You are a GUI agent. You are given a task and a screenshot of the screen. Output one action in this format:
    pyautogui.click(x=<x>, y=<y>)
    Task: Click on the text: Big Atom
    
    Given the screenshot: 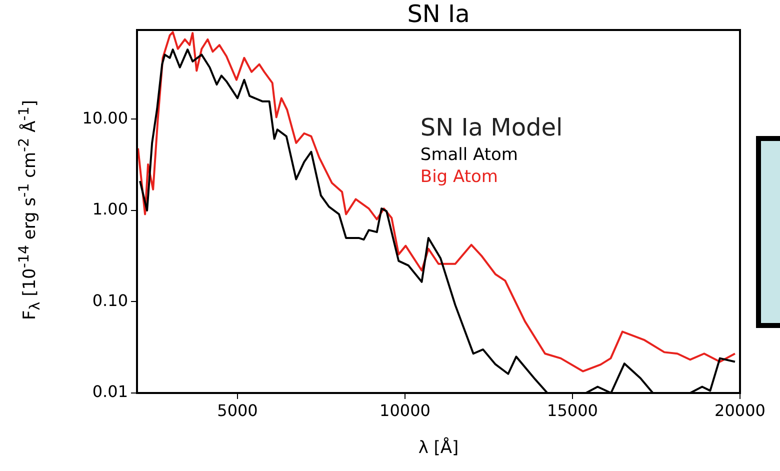 What is the action you would take?
    pyautogui.click(x=459, y=177)
    